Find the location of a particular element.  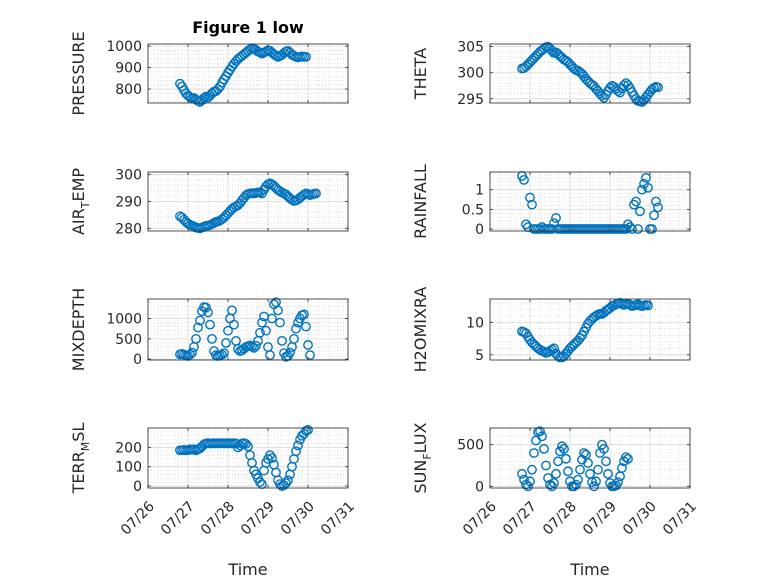

y-axis-label-main: AIR is located at coordinates (78, 221).